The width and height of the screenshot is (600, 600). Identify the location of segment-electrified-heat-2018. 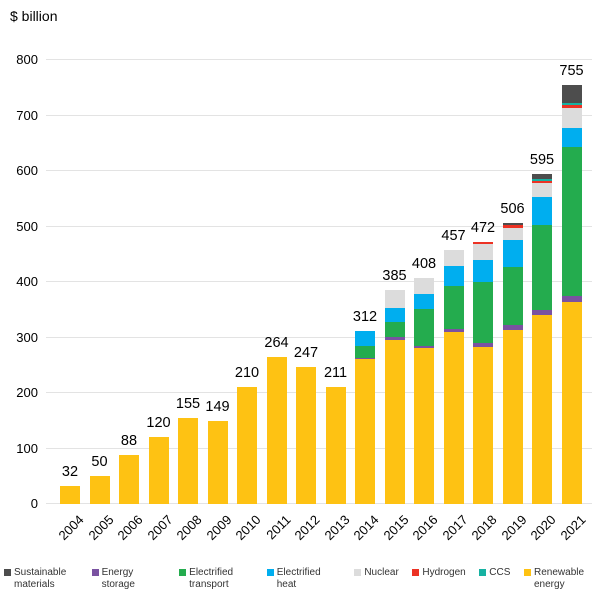
(483, 271).